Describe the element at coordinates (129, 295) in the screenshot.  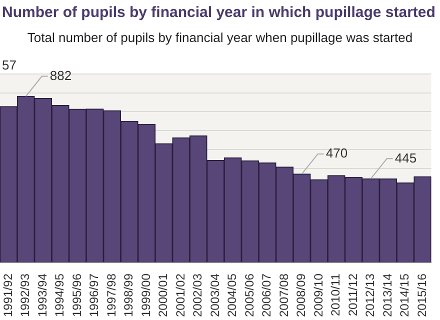
I see `x-tick-label: 1998/99` at that location.